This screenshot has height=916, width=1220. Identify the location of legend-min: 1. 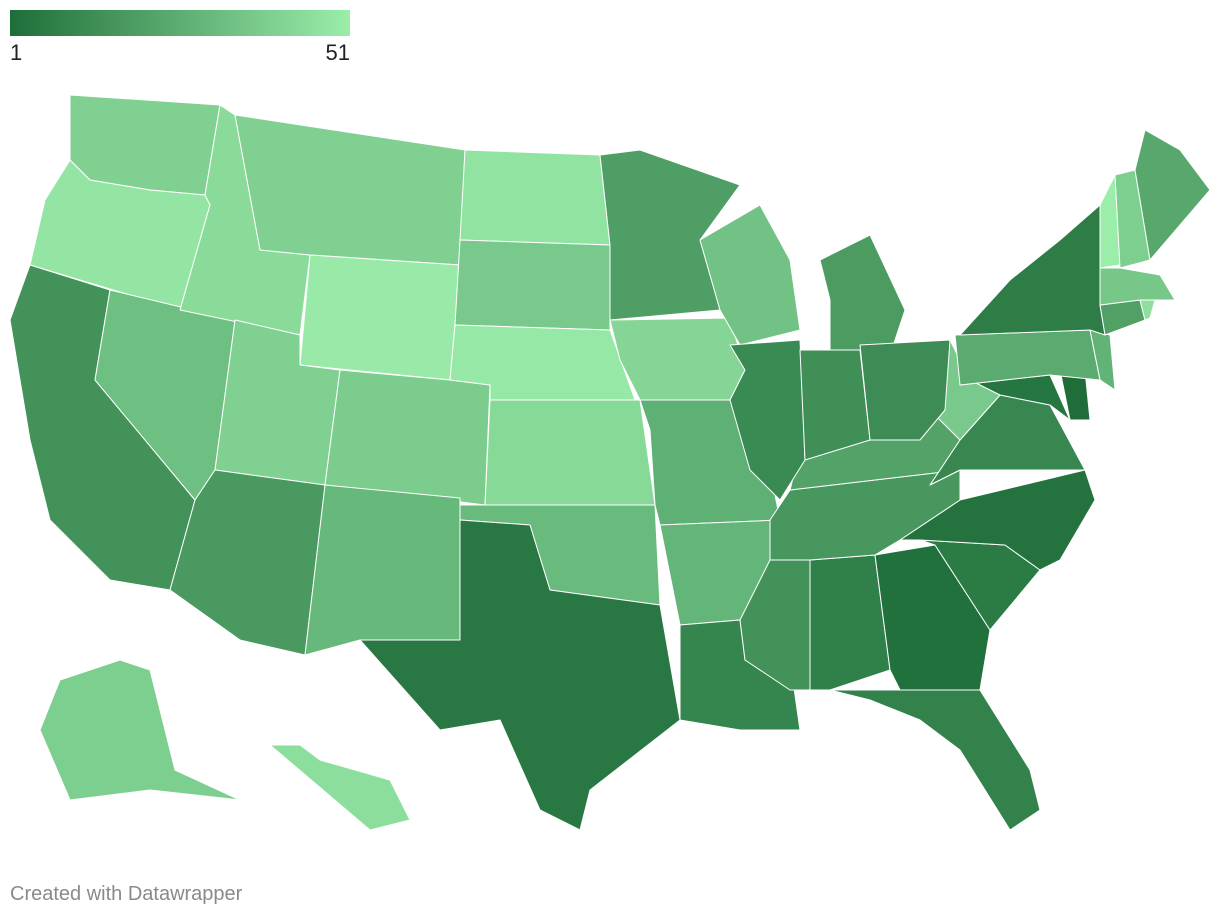
(16, 52).